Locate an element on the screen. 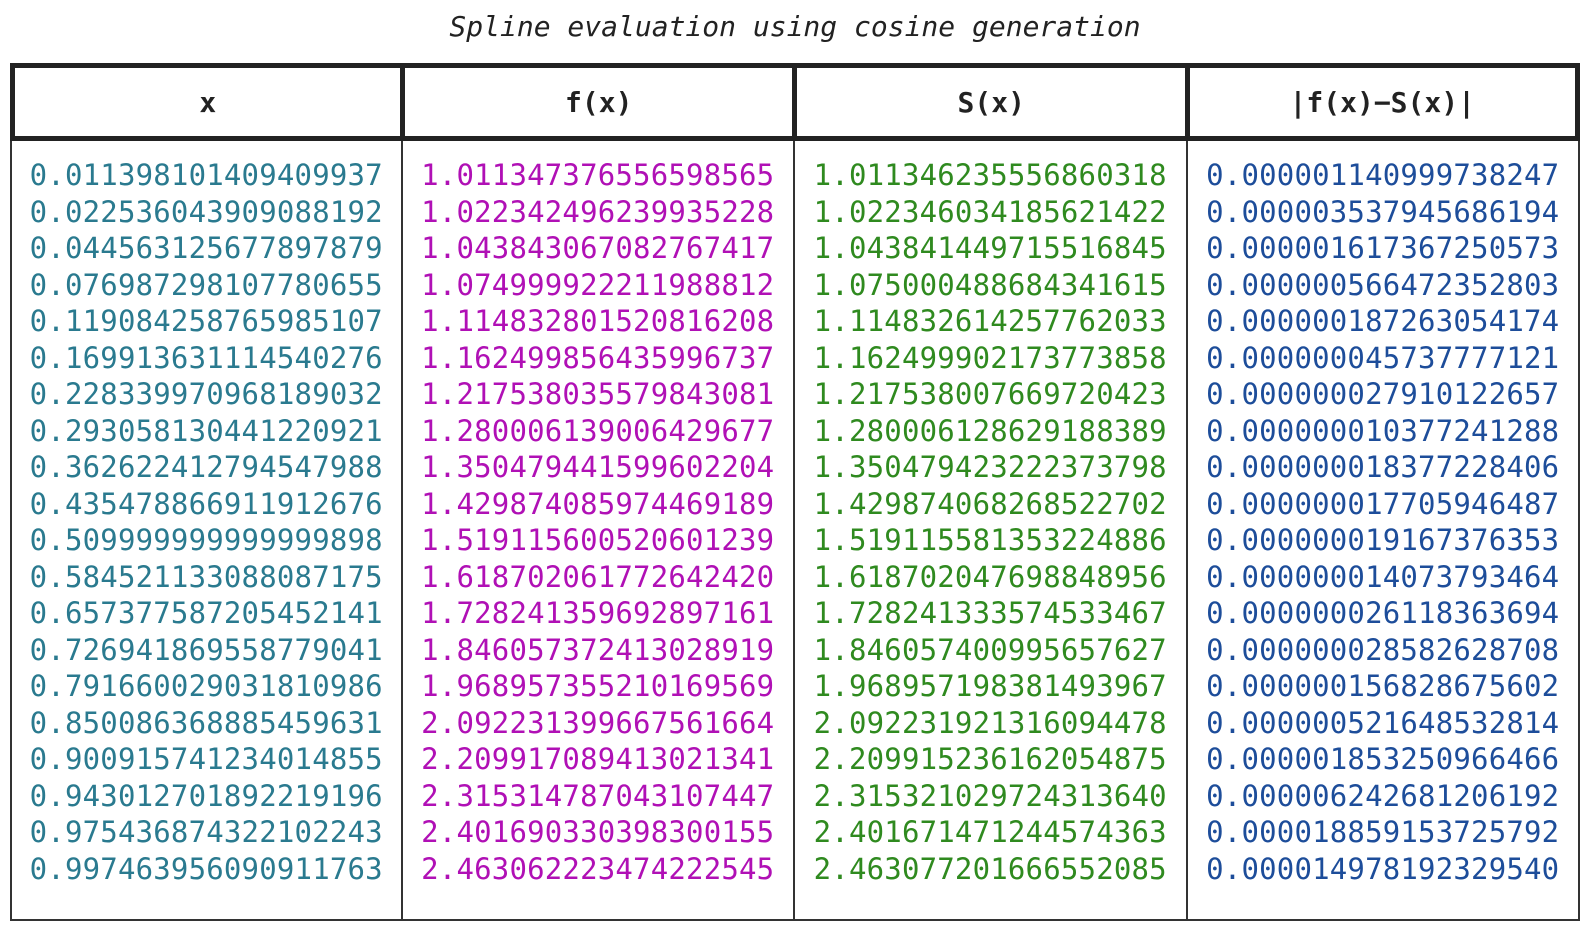  table-cell-sx: 1.728241333574533467 is located at coordinates (990, 613).